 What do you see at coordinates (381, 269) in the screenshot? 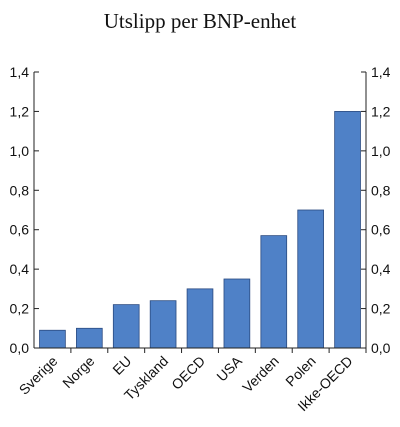
I see `right-y-tick-label: 0,4` at bounding box center [381, 269].